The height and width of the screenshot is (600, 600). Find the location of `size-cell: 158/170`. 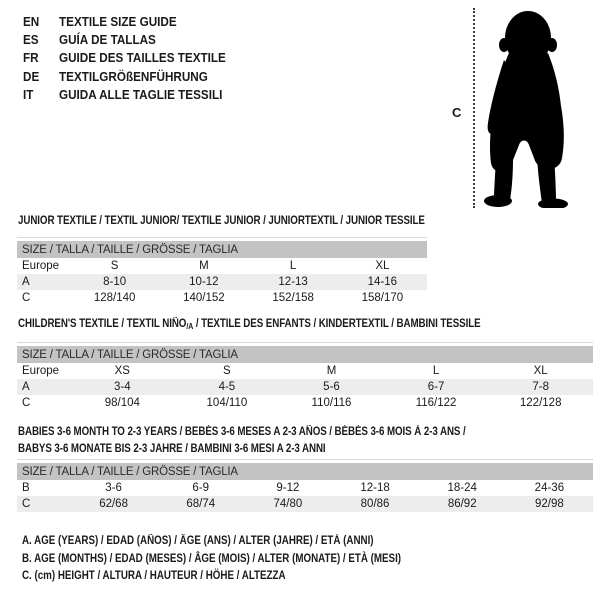

size-cell: 158/170 is located at coordinates (382, 298).